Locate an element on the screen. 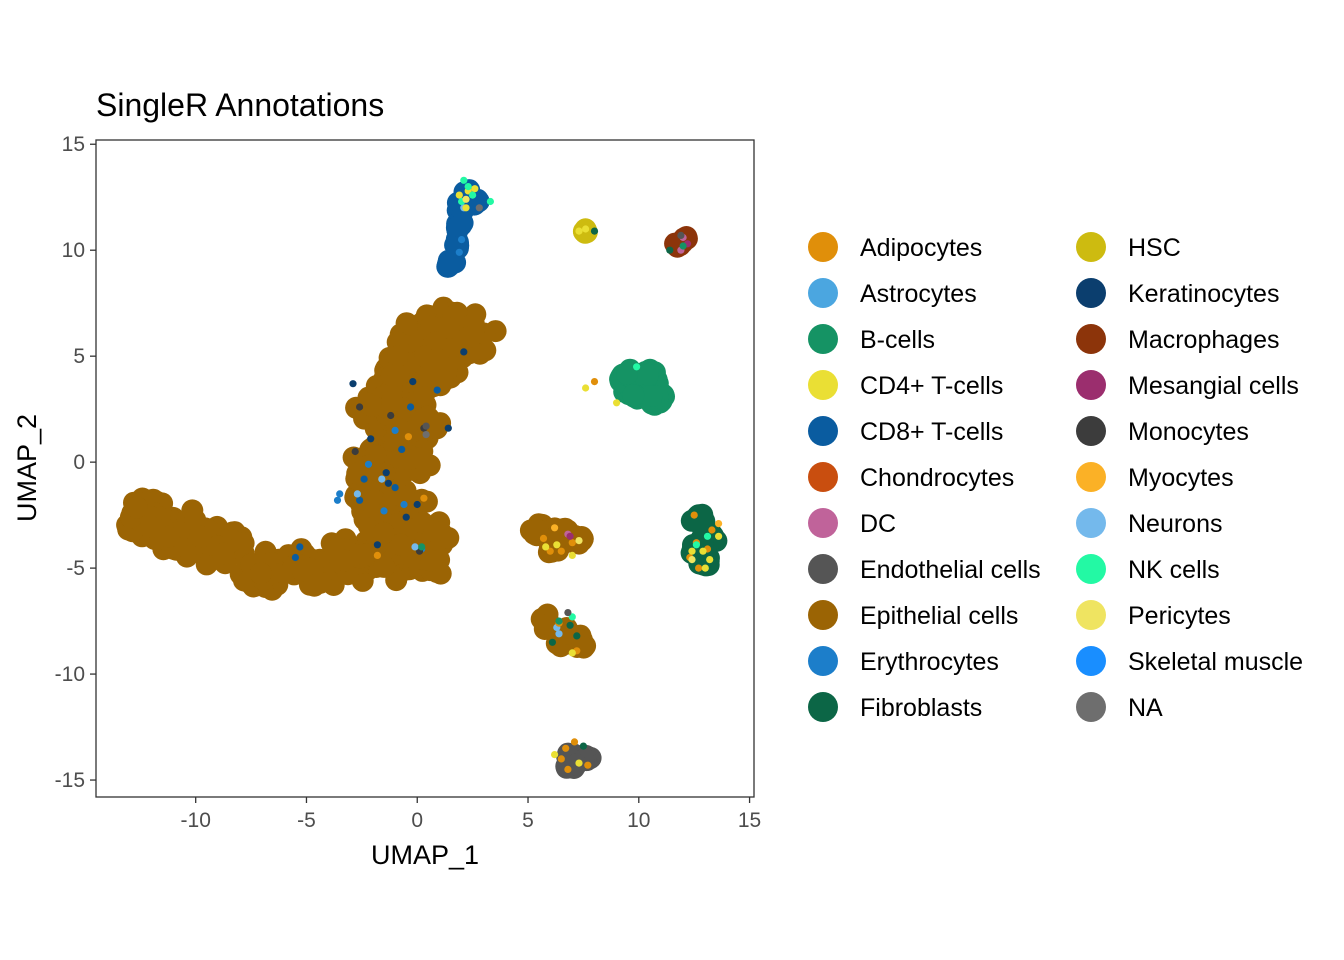 This screenshot has height=960, width=1344. legend-label: Fibroblasts is located at coordinates (921, 708).